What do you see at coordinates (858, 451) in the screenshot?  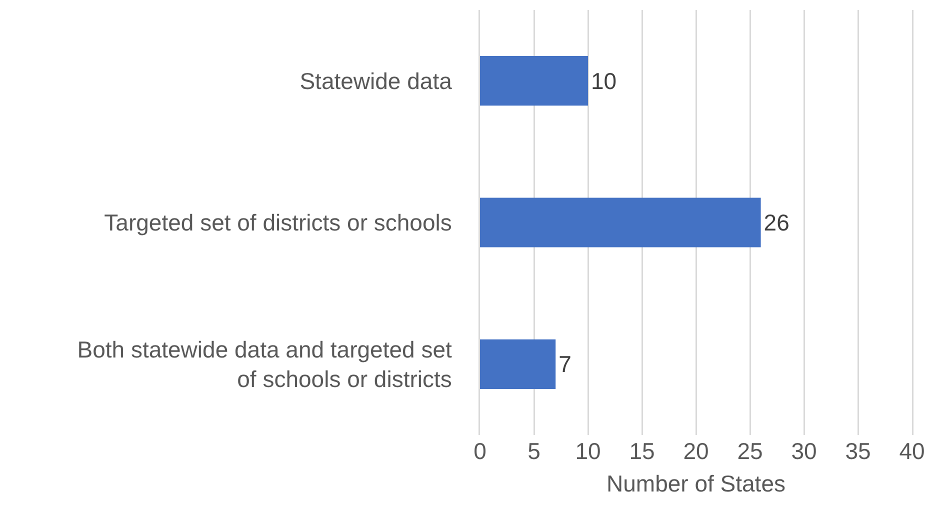 I see `x-tick-label: 35` at bounding box center [858, 451].